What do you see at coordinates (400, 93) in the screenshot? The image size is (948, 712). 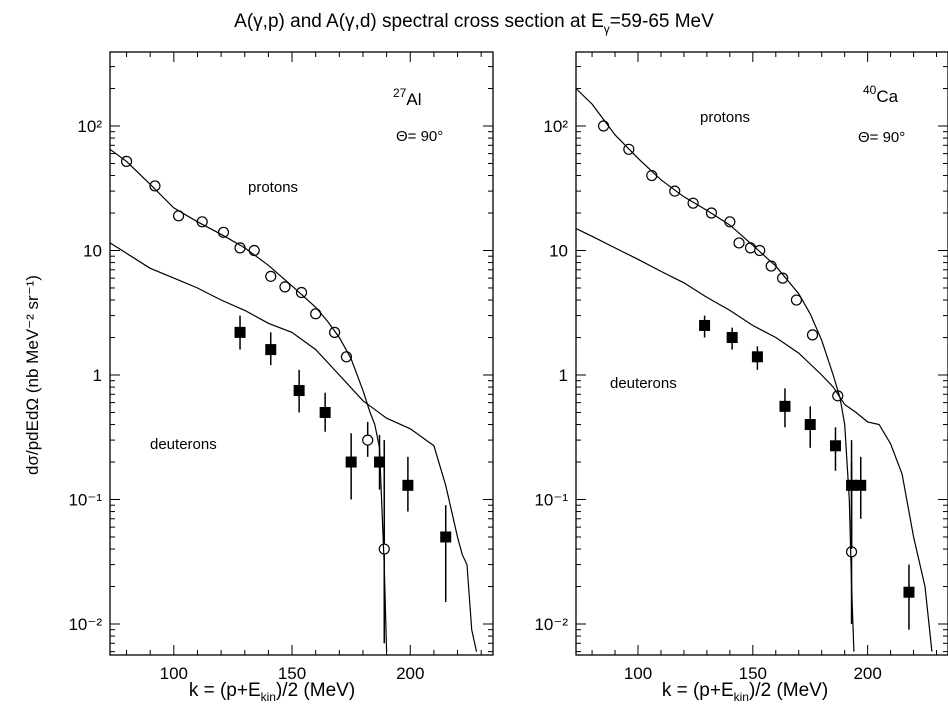 I see `nucleus-mass: 27` at bounding box center [400, 93].